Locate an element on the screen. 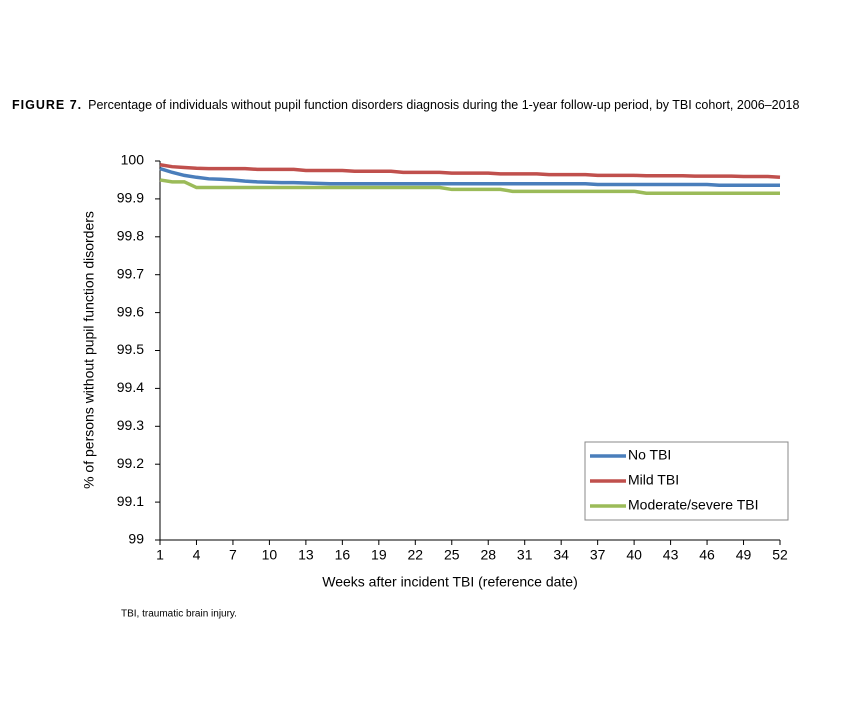  legend-label: Mild TBI is located at coordinates (653, 480).